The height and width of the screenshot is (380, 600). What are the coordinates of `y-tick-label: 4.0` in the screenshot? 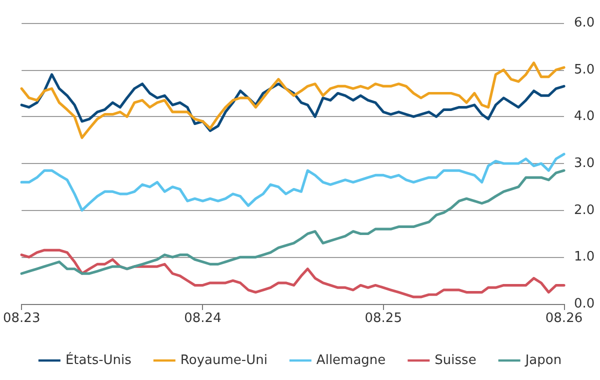 It's located at (584, 116).